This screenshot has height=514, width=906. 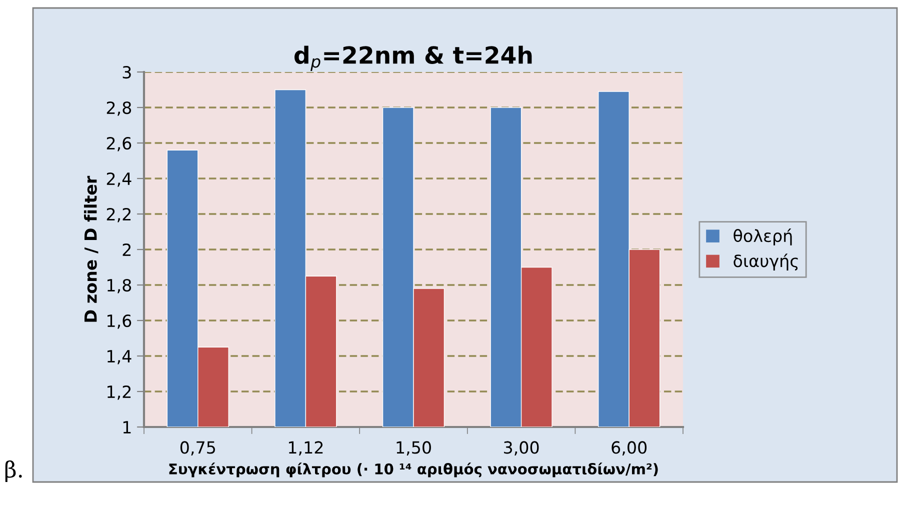 I want to click on legend-label: θολερή, so click(x=763, y=237).